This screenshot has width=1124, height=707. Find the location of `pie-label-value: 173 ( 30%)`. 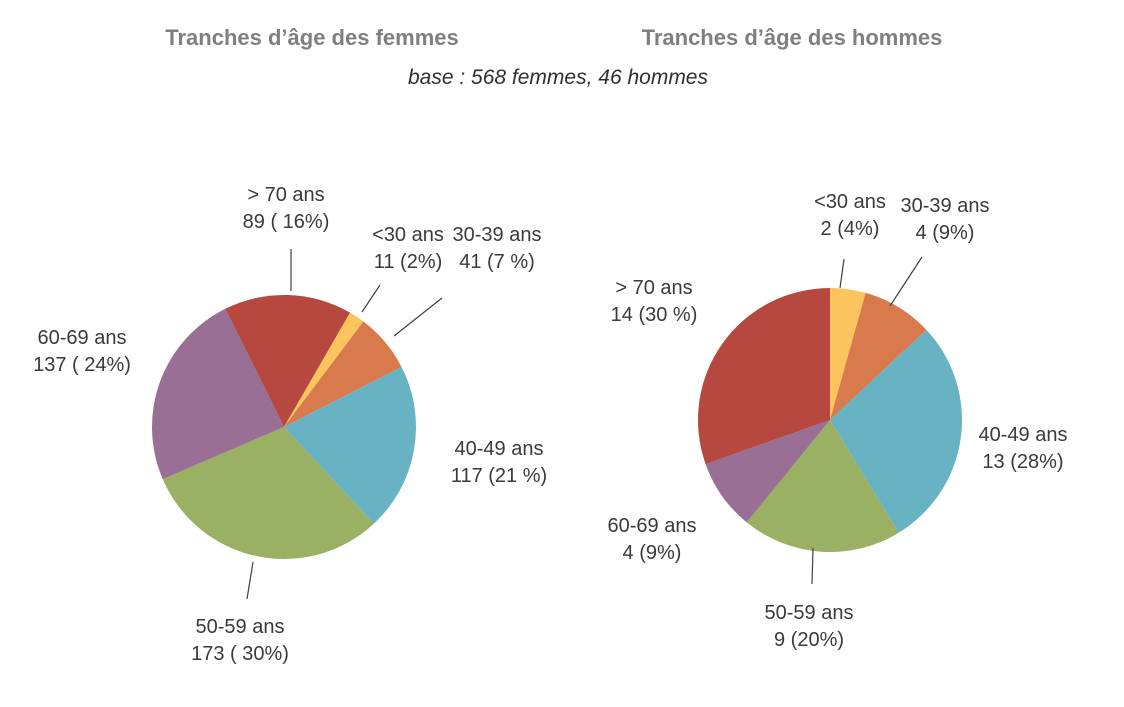

pie-label-value: 173 ( 30%) is located at coordinates (240, 654).